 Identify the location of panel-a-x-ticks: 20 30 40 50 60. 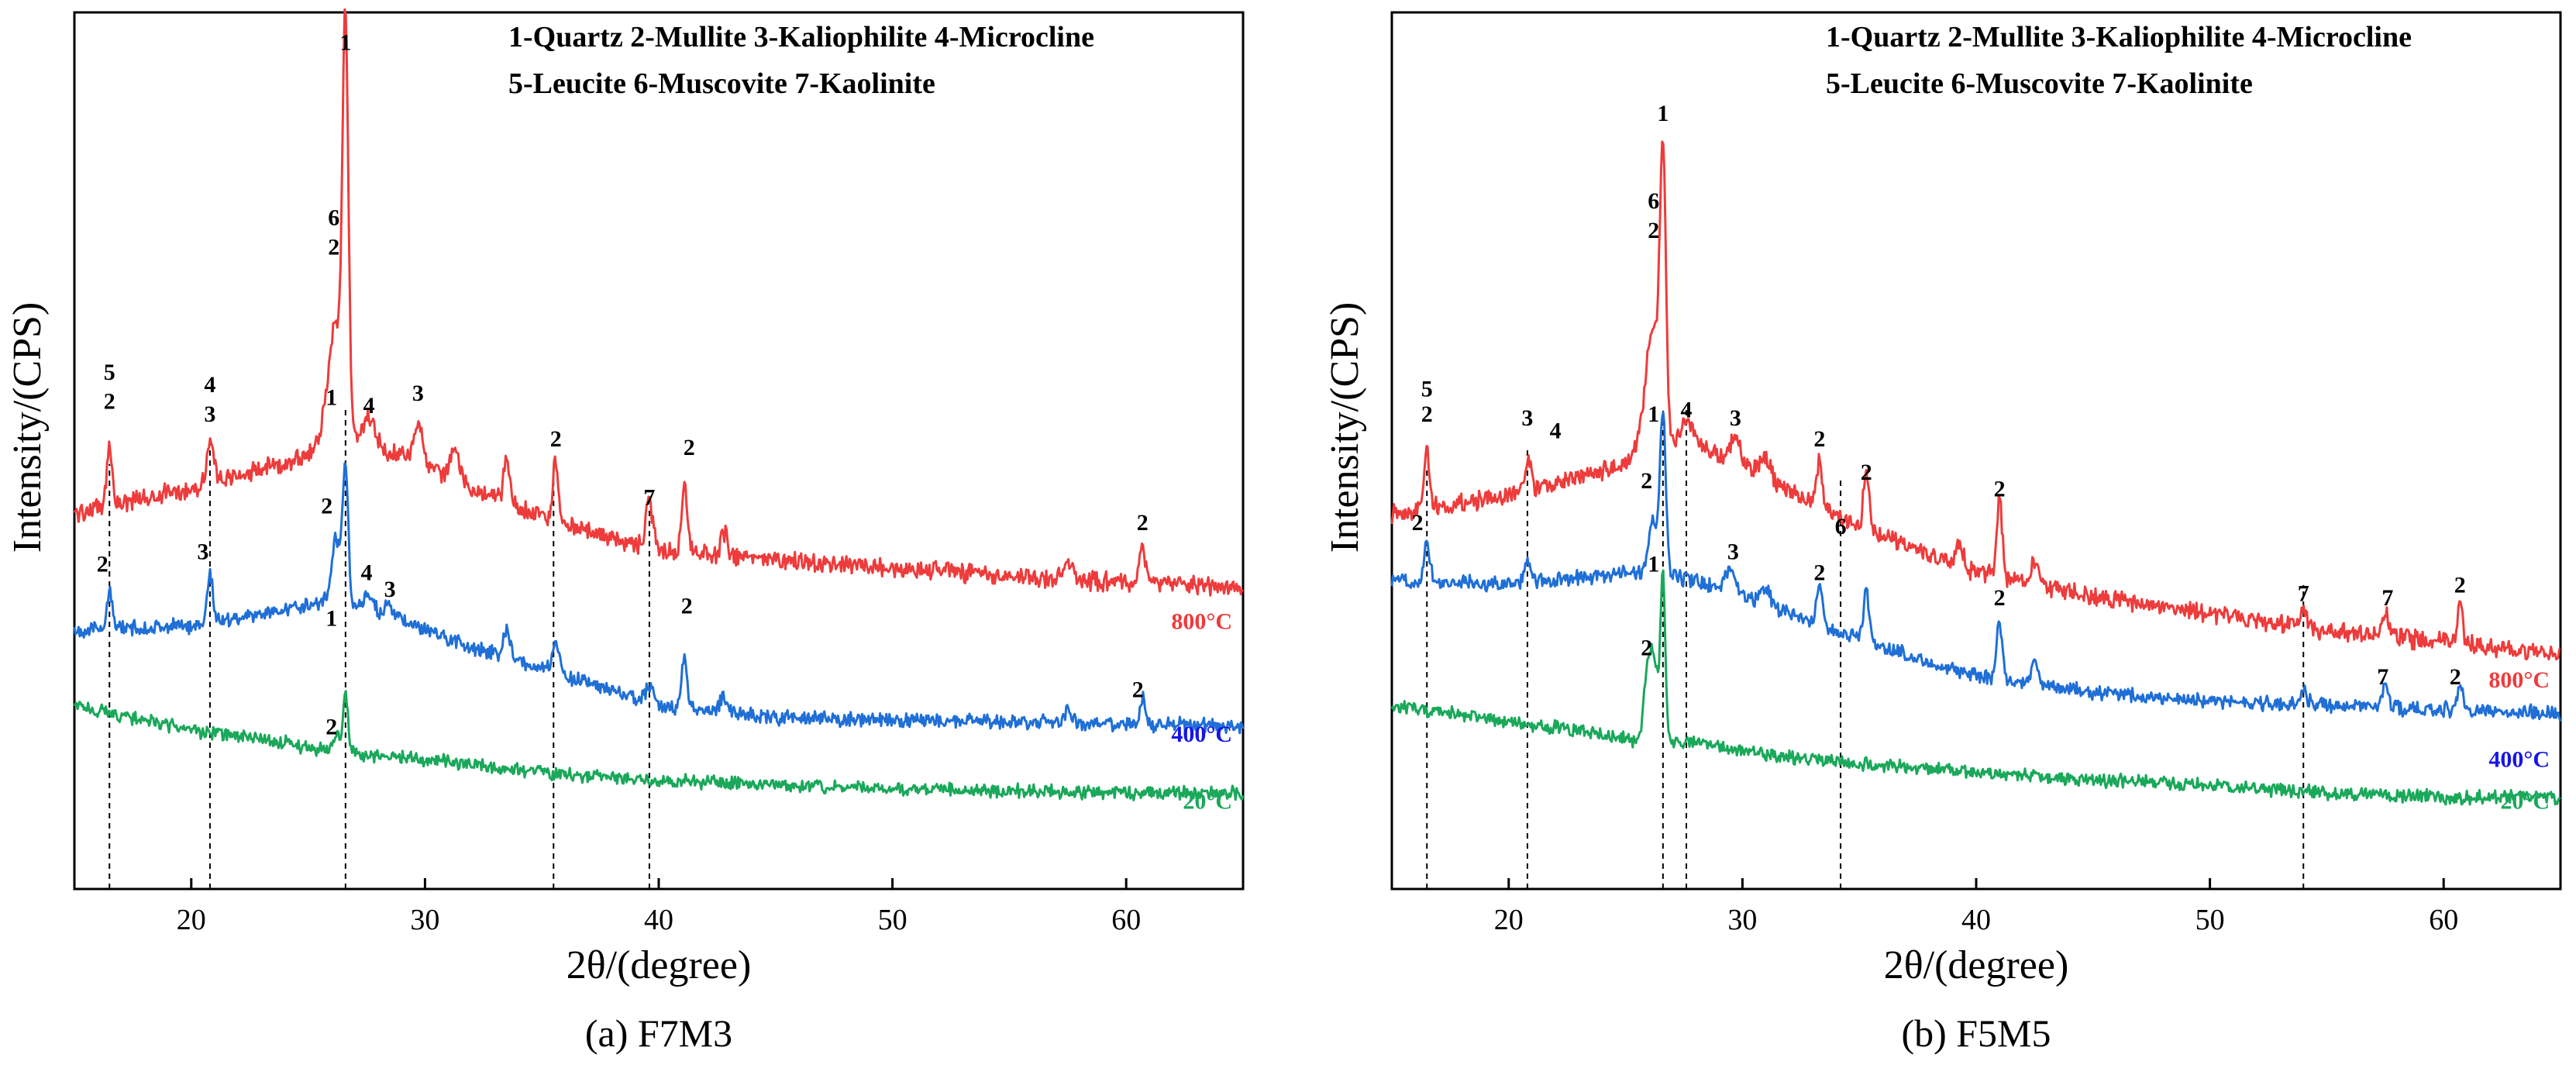
(659, 907).